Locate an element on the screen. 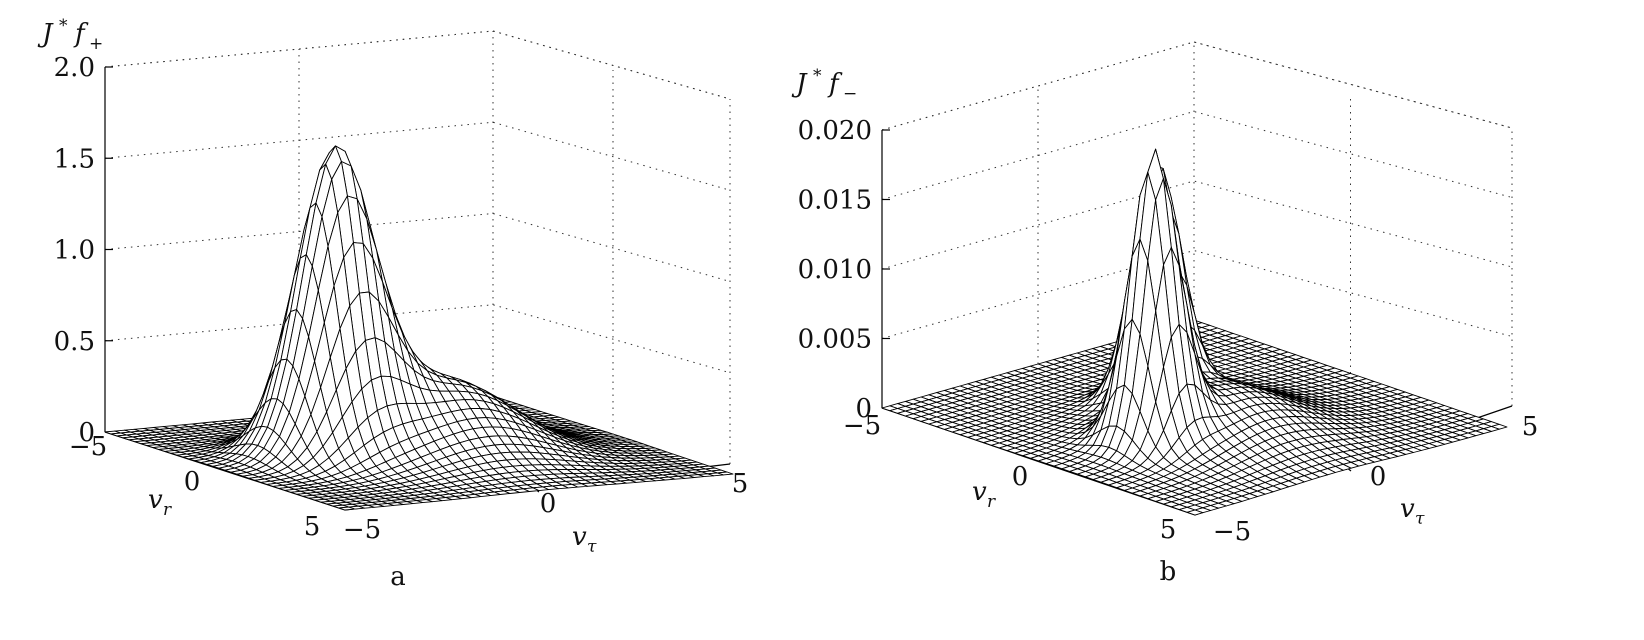 Image resolution: width=1644 pixels, height=640 pixels. z-tick-label: 0.5 is located at coordinates (74, 342).